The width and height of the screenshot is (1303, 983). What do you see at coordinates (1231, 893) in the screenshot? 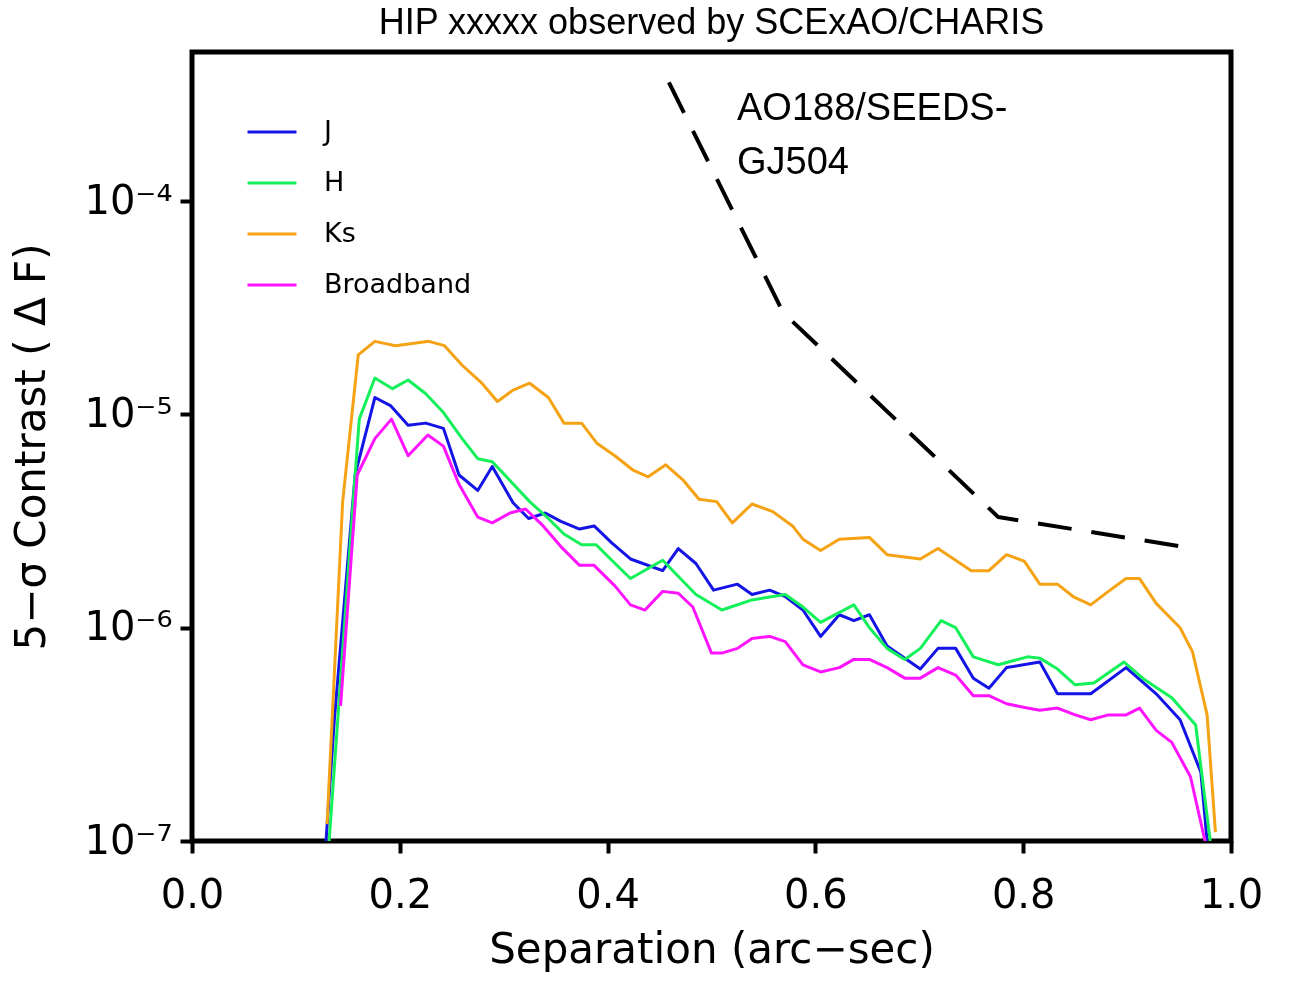
I see `x-tick-label: 1.0` at bounding box center [1231, 893].